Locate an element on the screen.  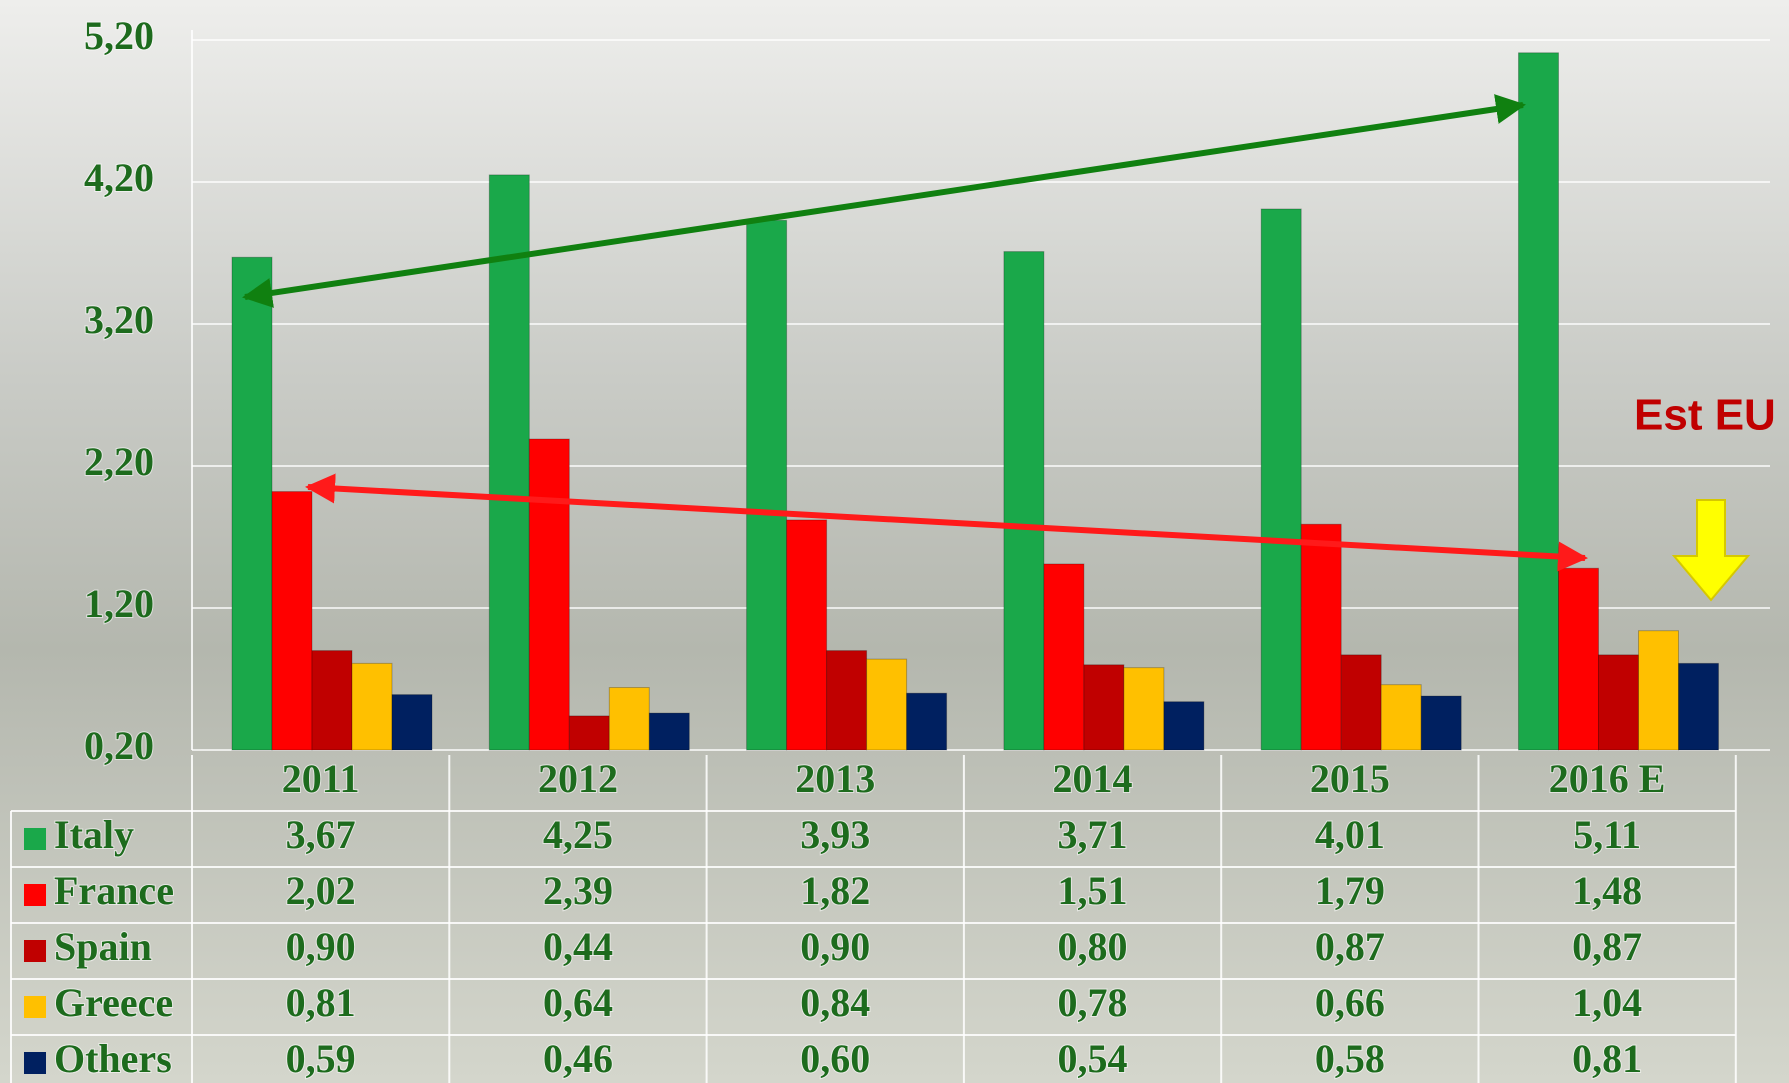
value-label: 0,46 is located at coordinates (578, 1058).